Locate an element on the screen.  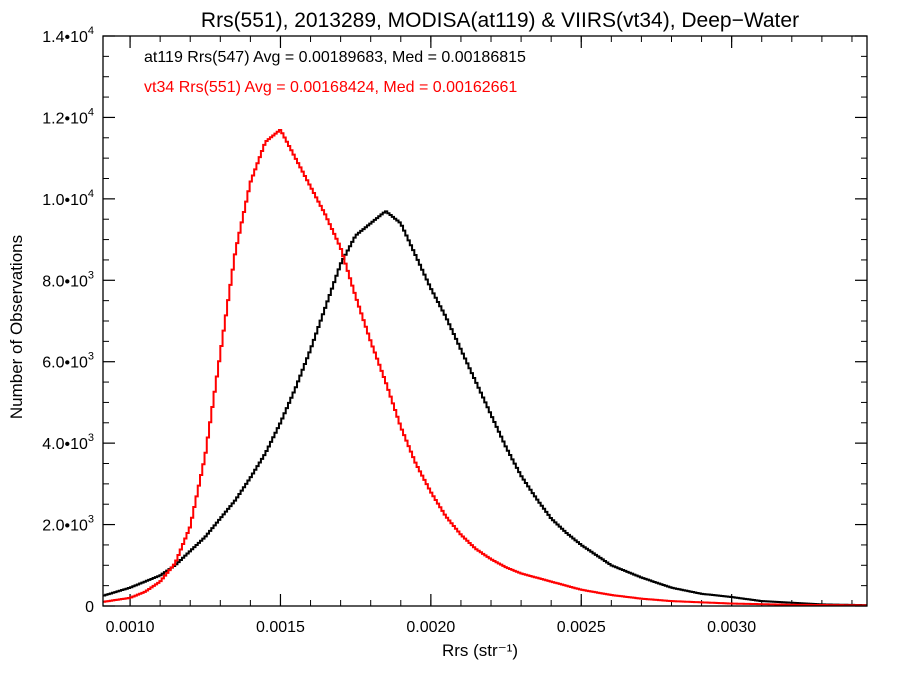
y-tick-mantissa: 2.0•10 is located at coordinates (65, 526).